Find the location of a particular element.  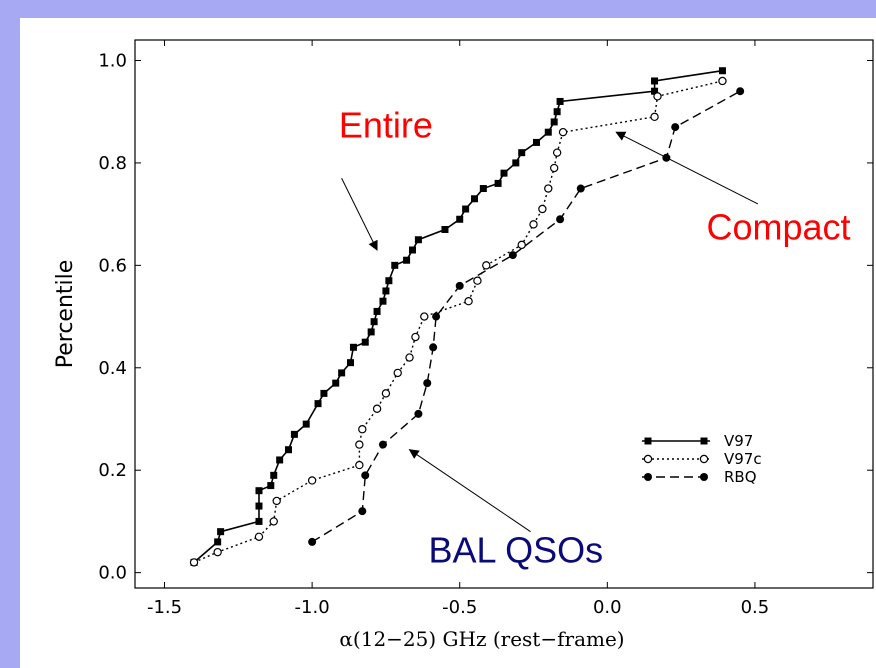

x-tick-label: -1.5 is located at coordinates (164, 607).